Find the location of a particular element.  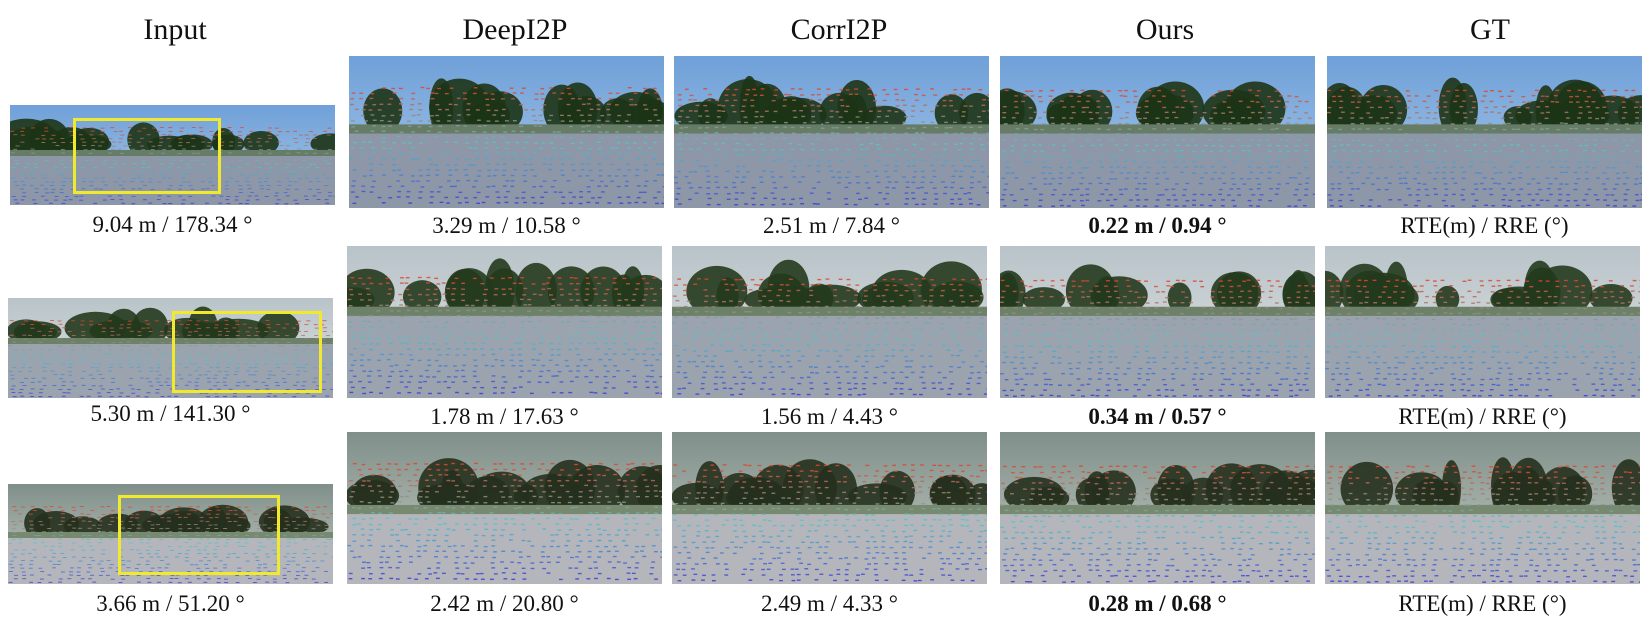

deepi2p-image-row2 is located at coordinates (504, 322).